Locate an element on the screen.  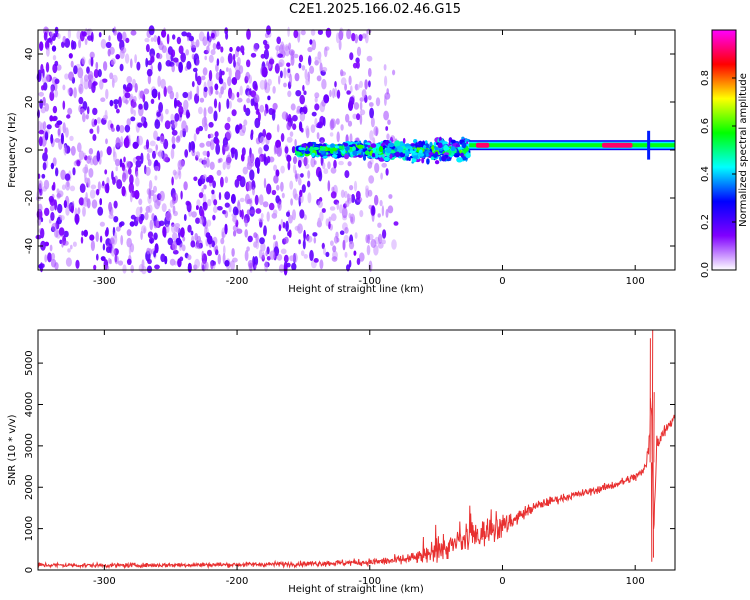
snr-y-tick-label: 1000 is located at coordinates (29, 528).